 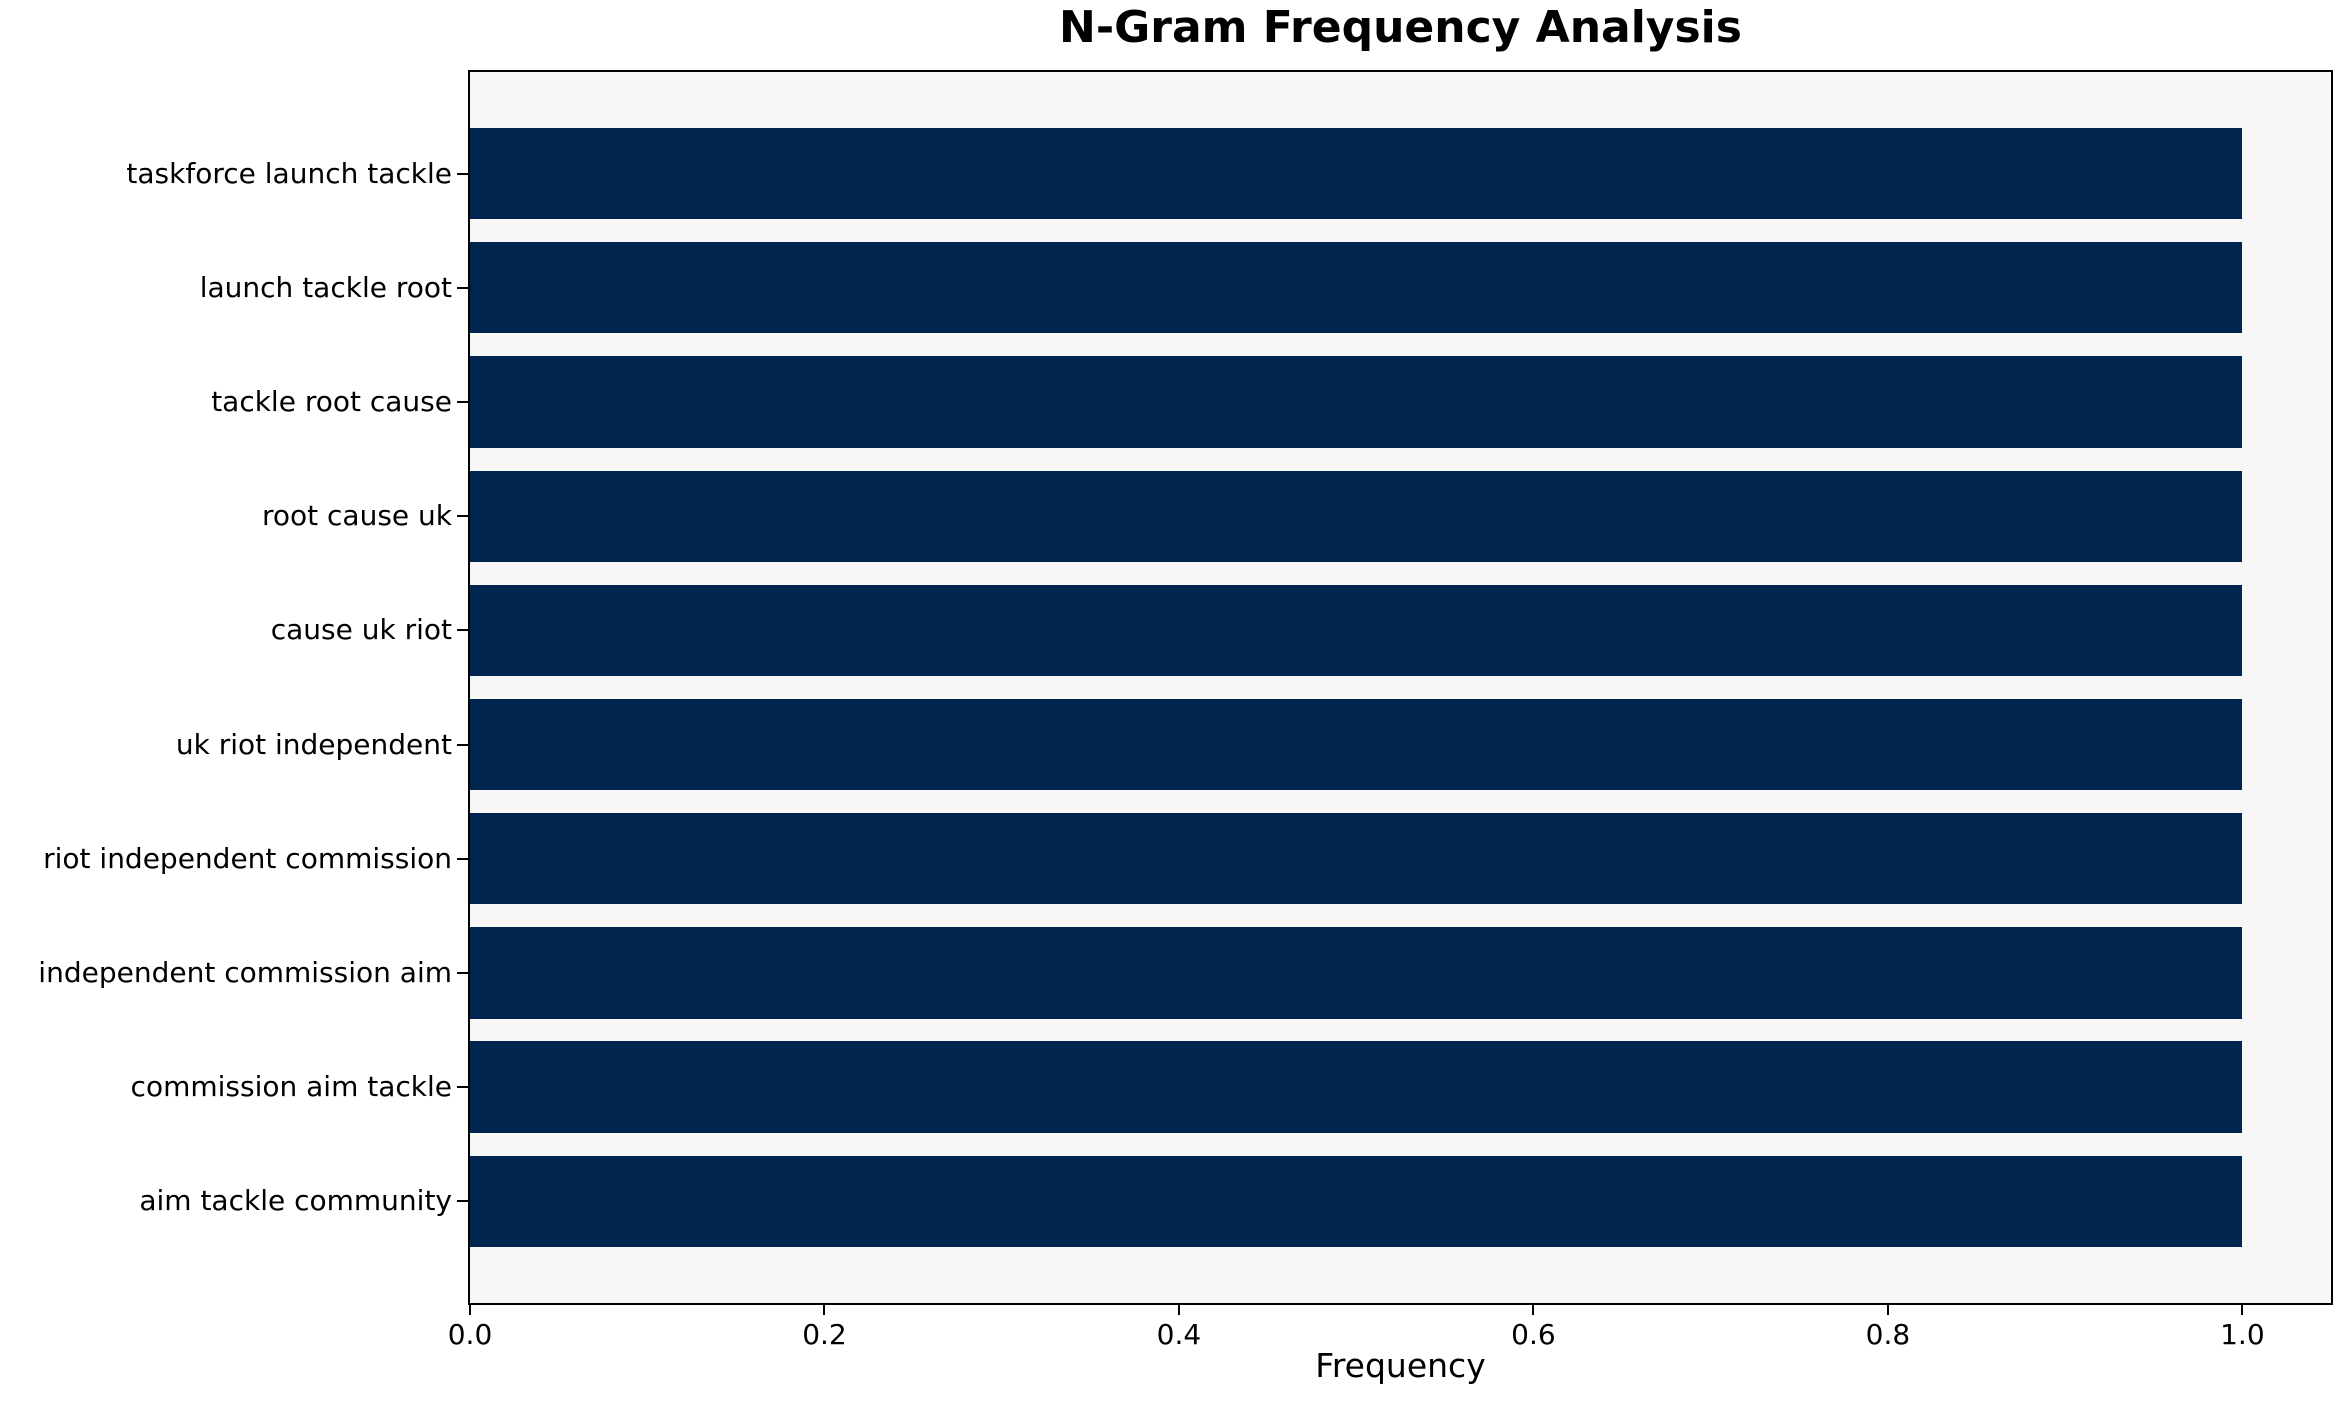 What do you see at coordinates (291, 1087) in the screenshot?
I see `y-tick-label: commission aim tackle` at bounding box center [291, 1087].